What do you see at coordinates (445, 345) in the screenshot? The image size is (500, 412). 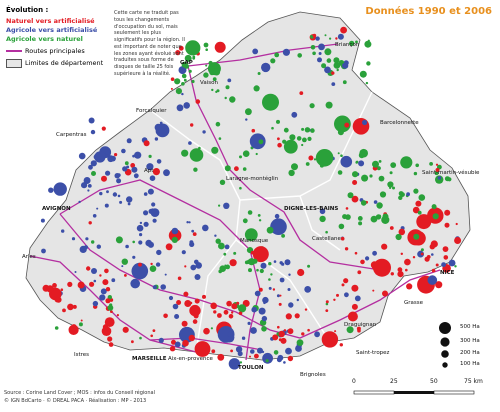 I see `size-legend-circles` at bounding box center [445, 345].